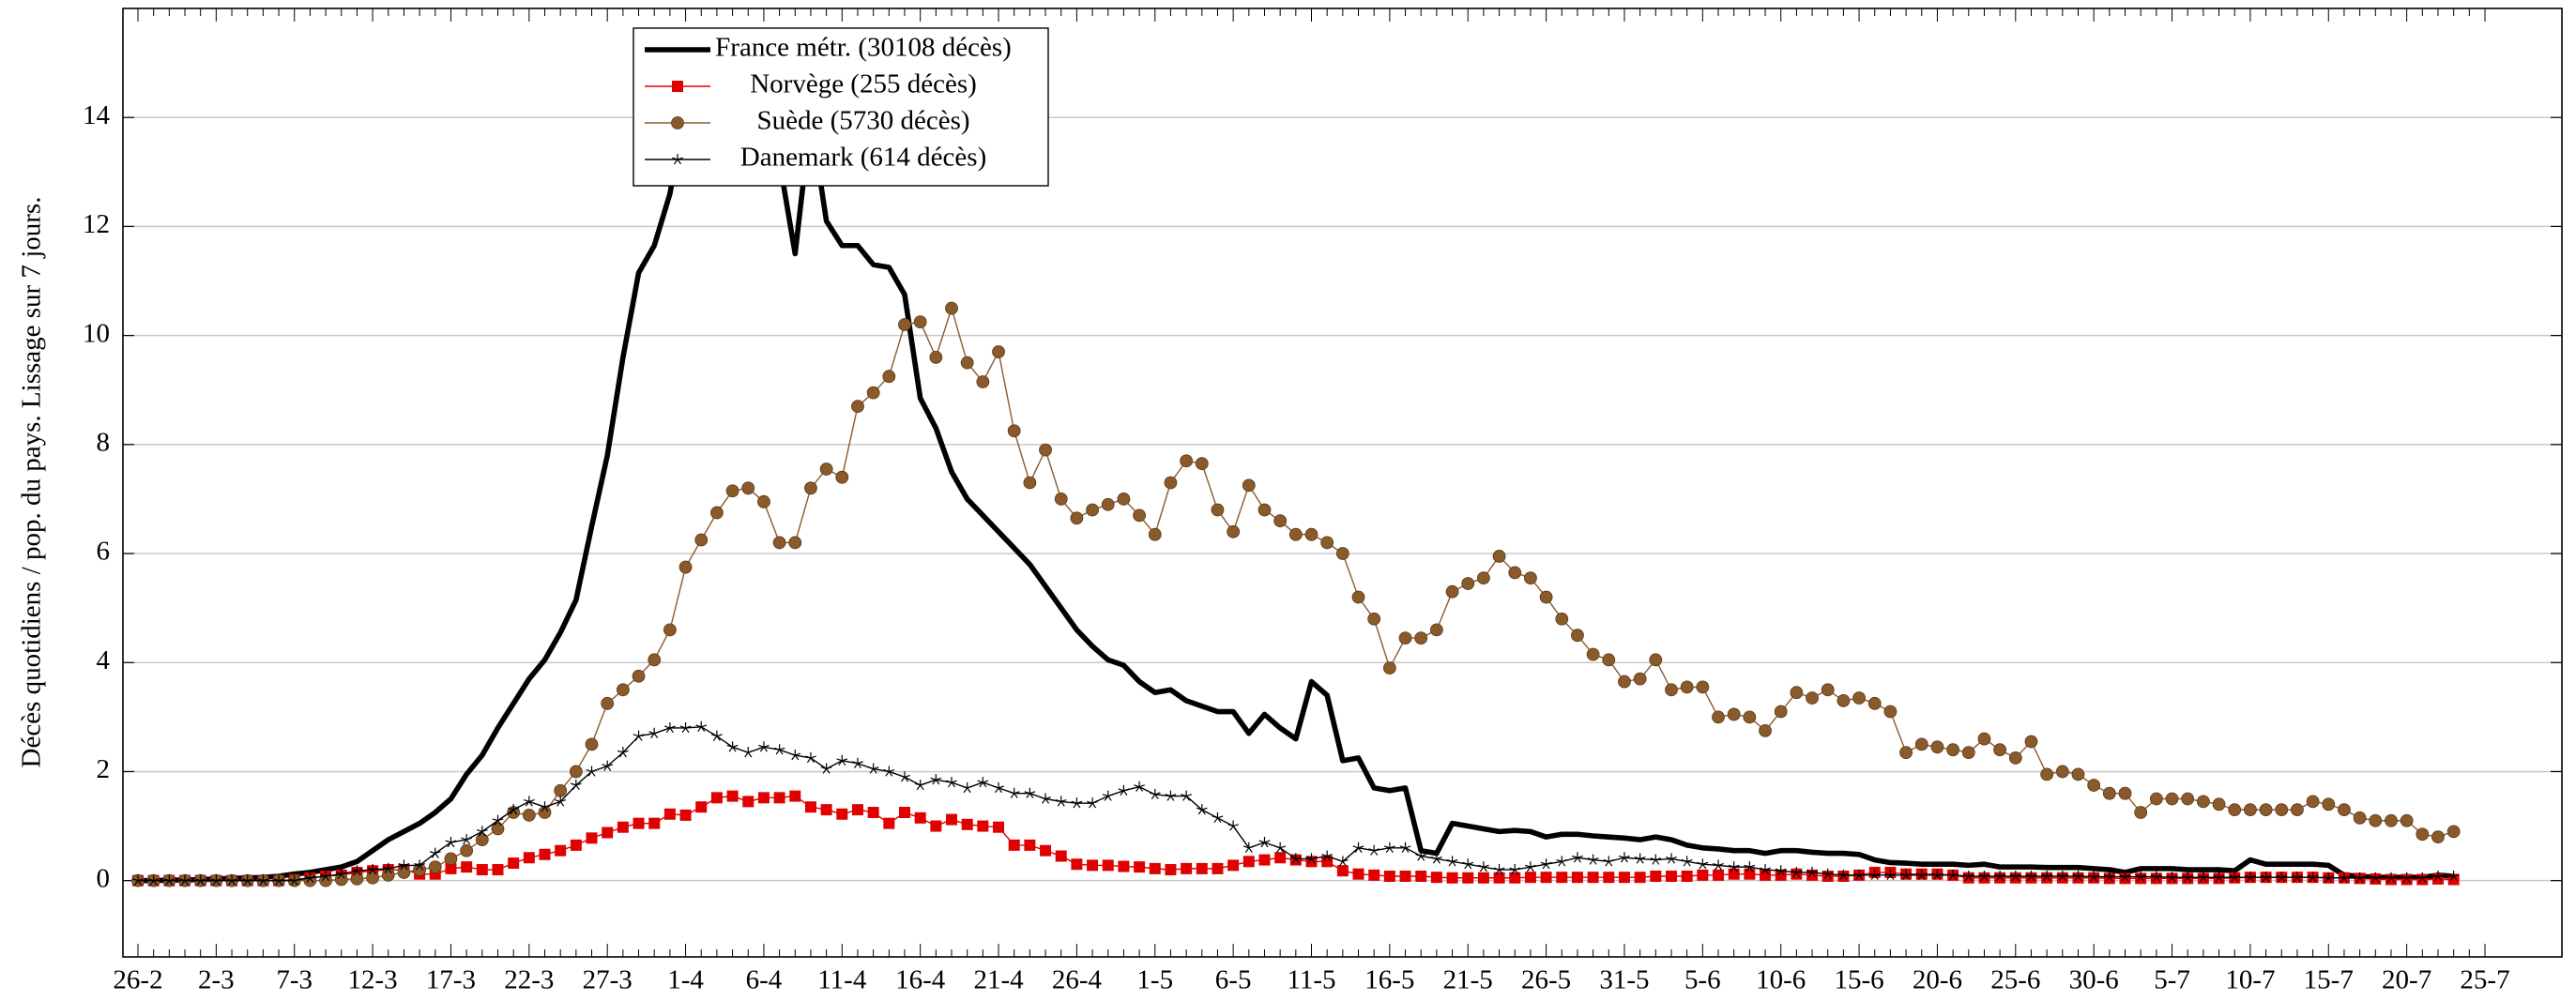  I want to click on y-tick-label: 4, so click(104, 660).